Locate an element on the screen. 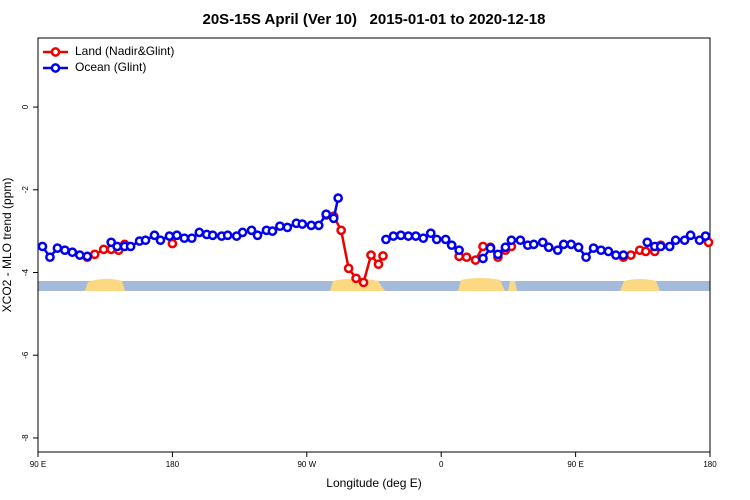 The image size is (750, 500). y-axis-label: XCO2 - MLO trend (ppm) is located at coordinates (7, 245).